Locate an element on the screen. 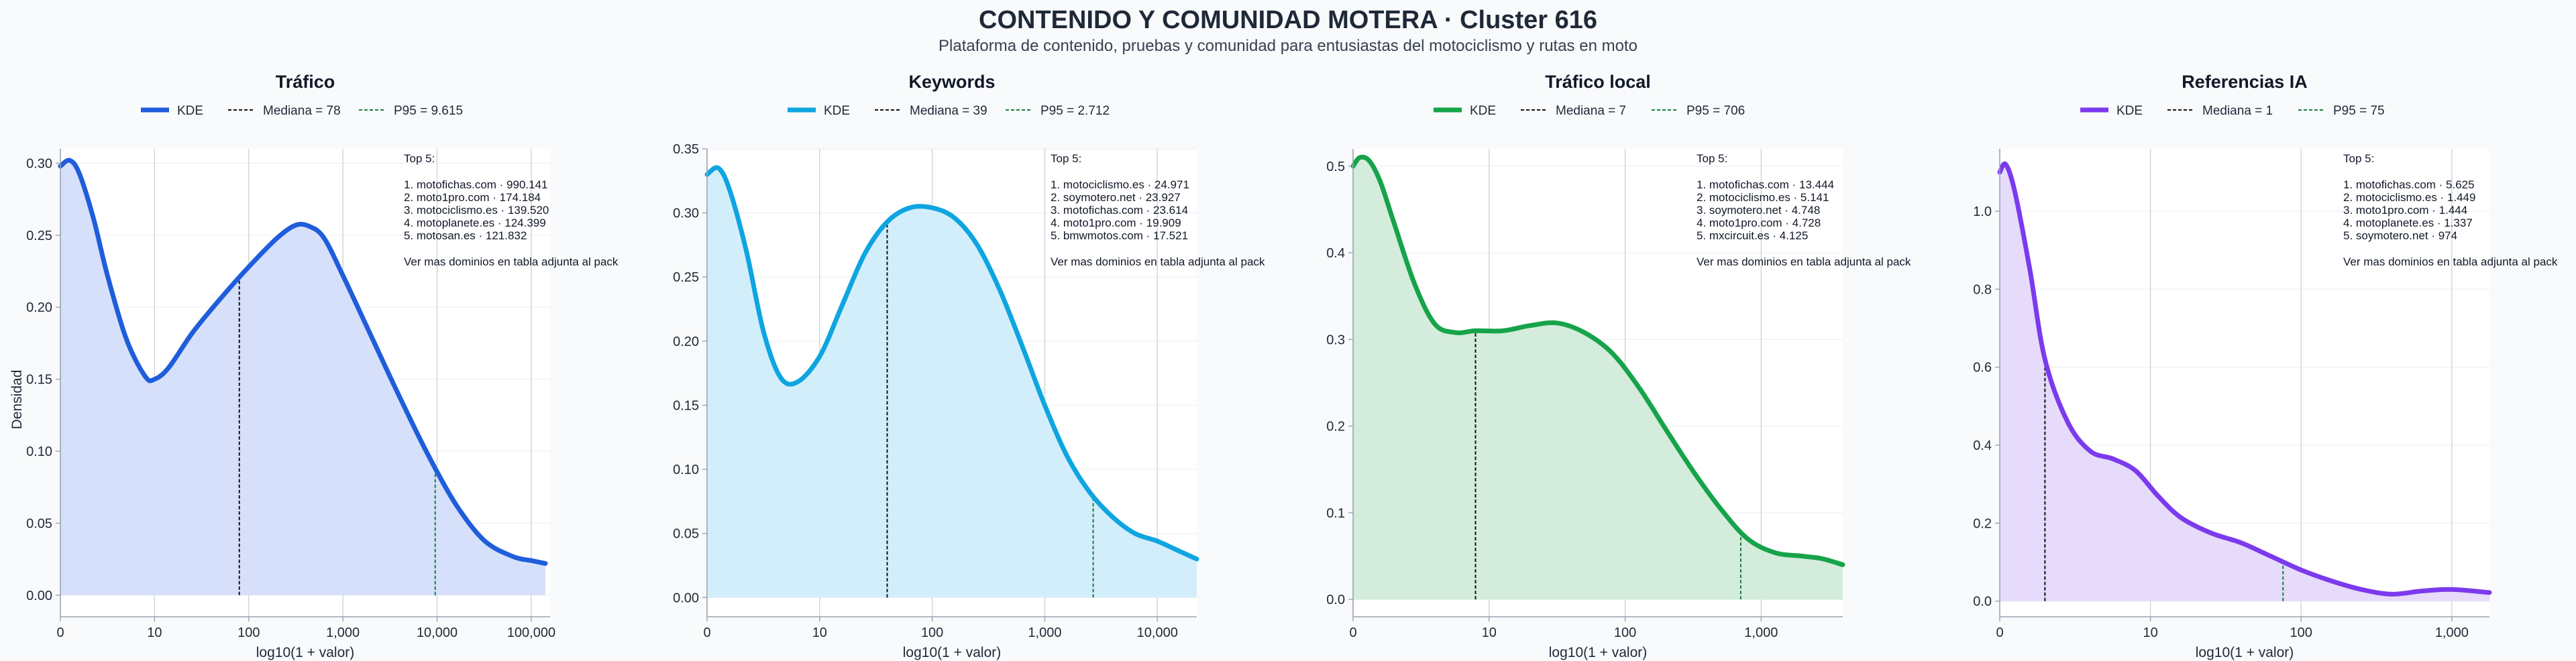 This screenshot has width=2576, height=661. y-tick-label: 0.5 is located at coordinates (1335, 167).